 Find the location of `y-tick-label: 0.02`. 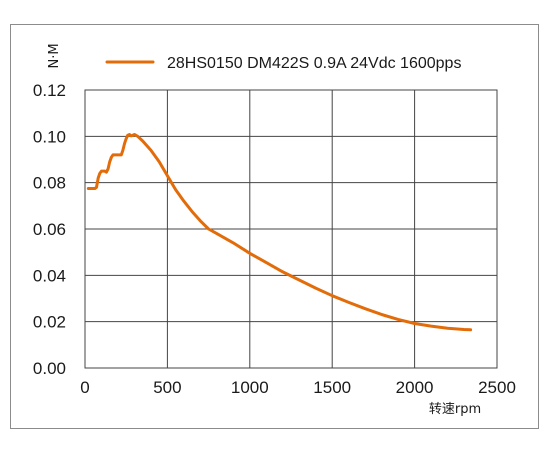

y-tick-label: 0.02 is located at coordinates (49, 322).